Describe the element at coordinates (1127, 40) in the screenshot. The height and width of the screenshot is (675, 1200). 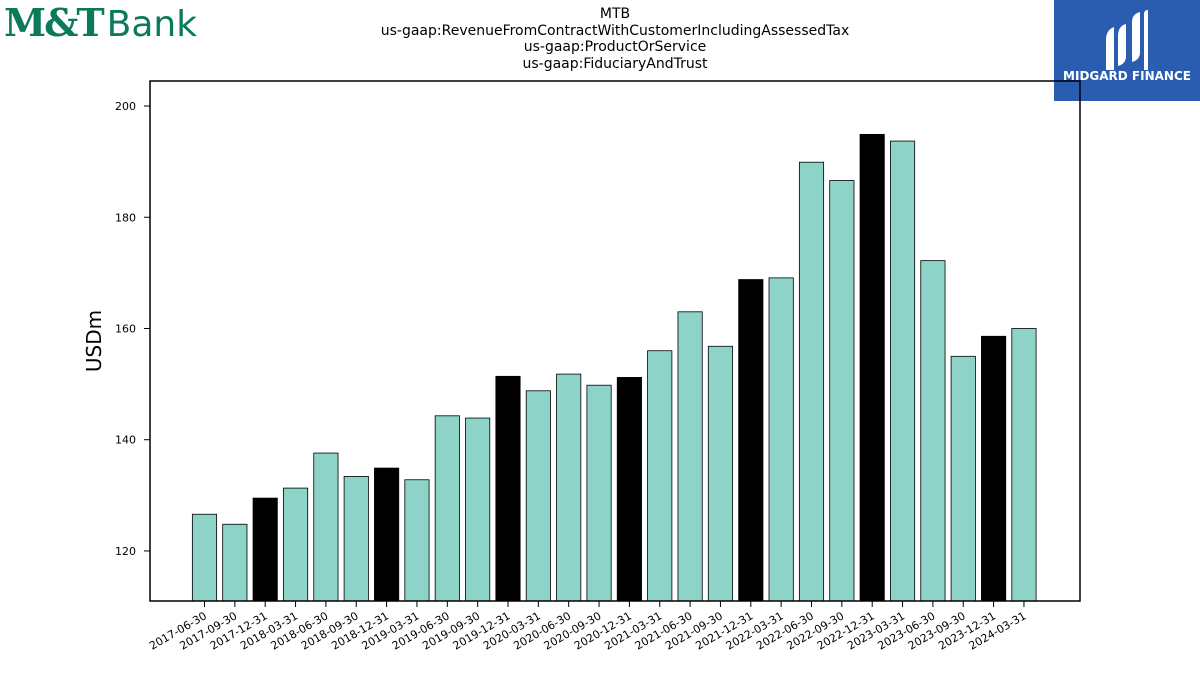
I see `partner-logo-icon` at that location.